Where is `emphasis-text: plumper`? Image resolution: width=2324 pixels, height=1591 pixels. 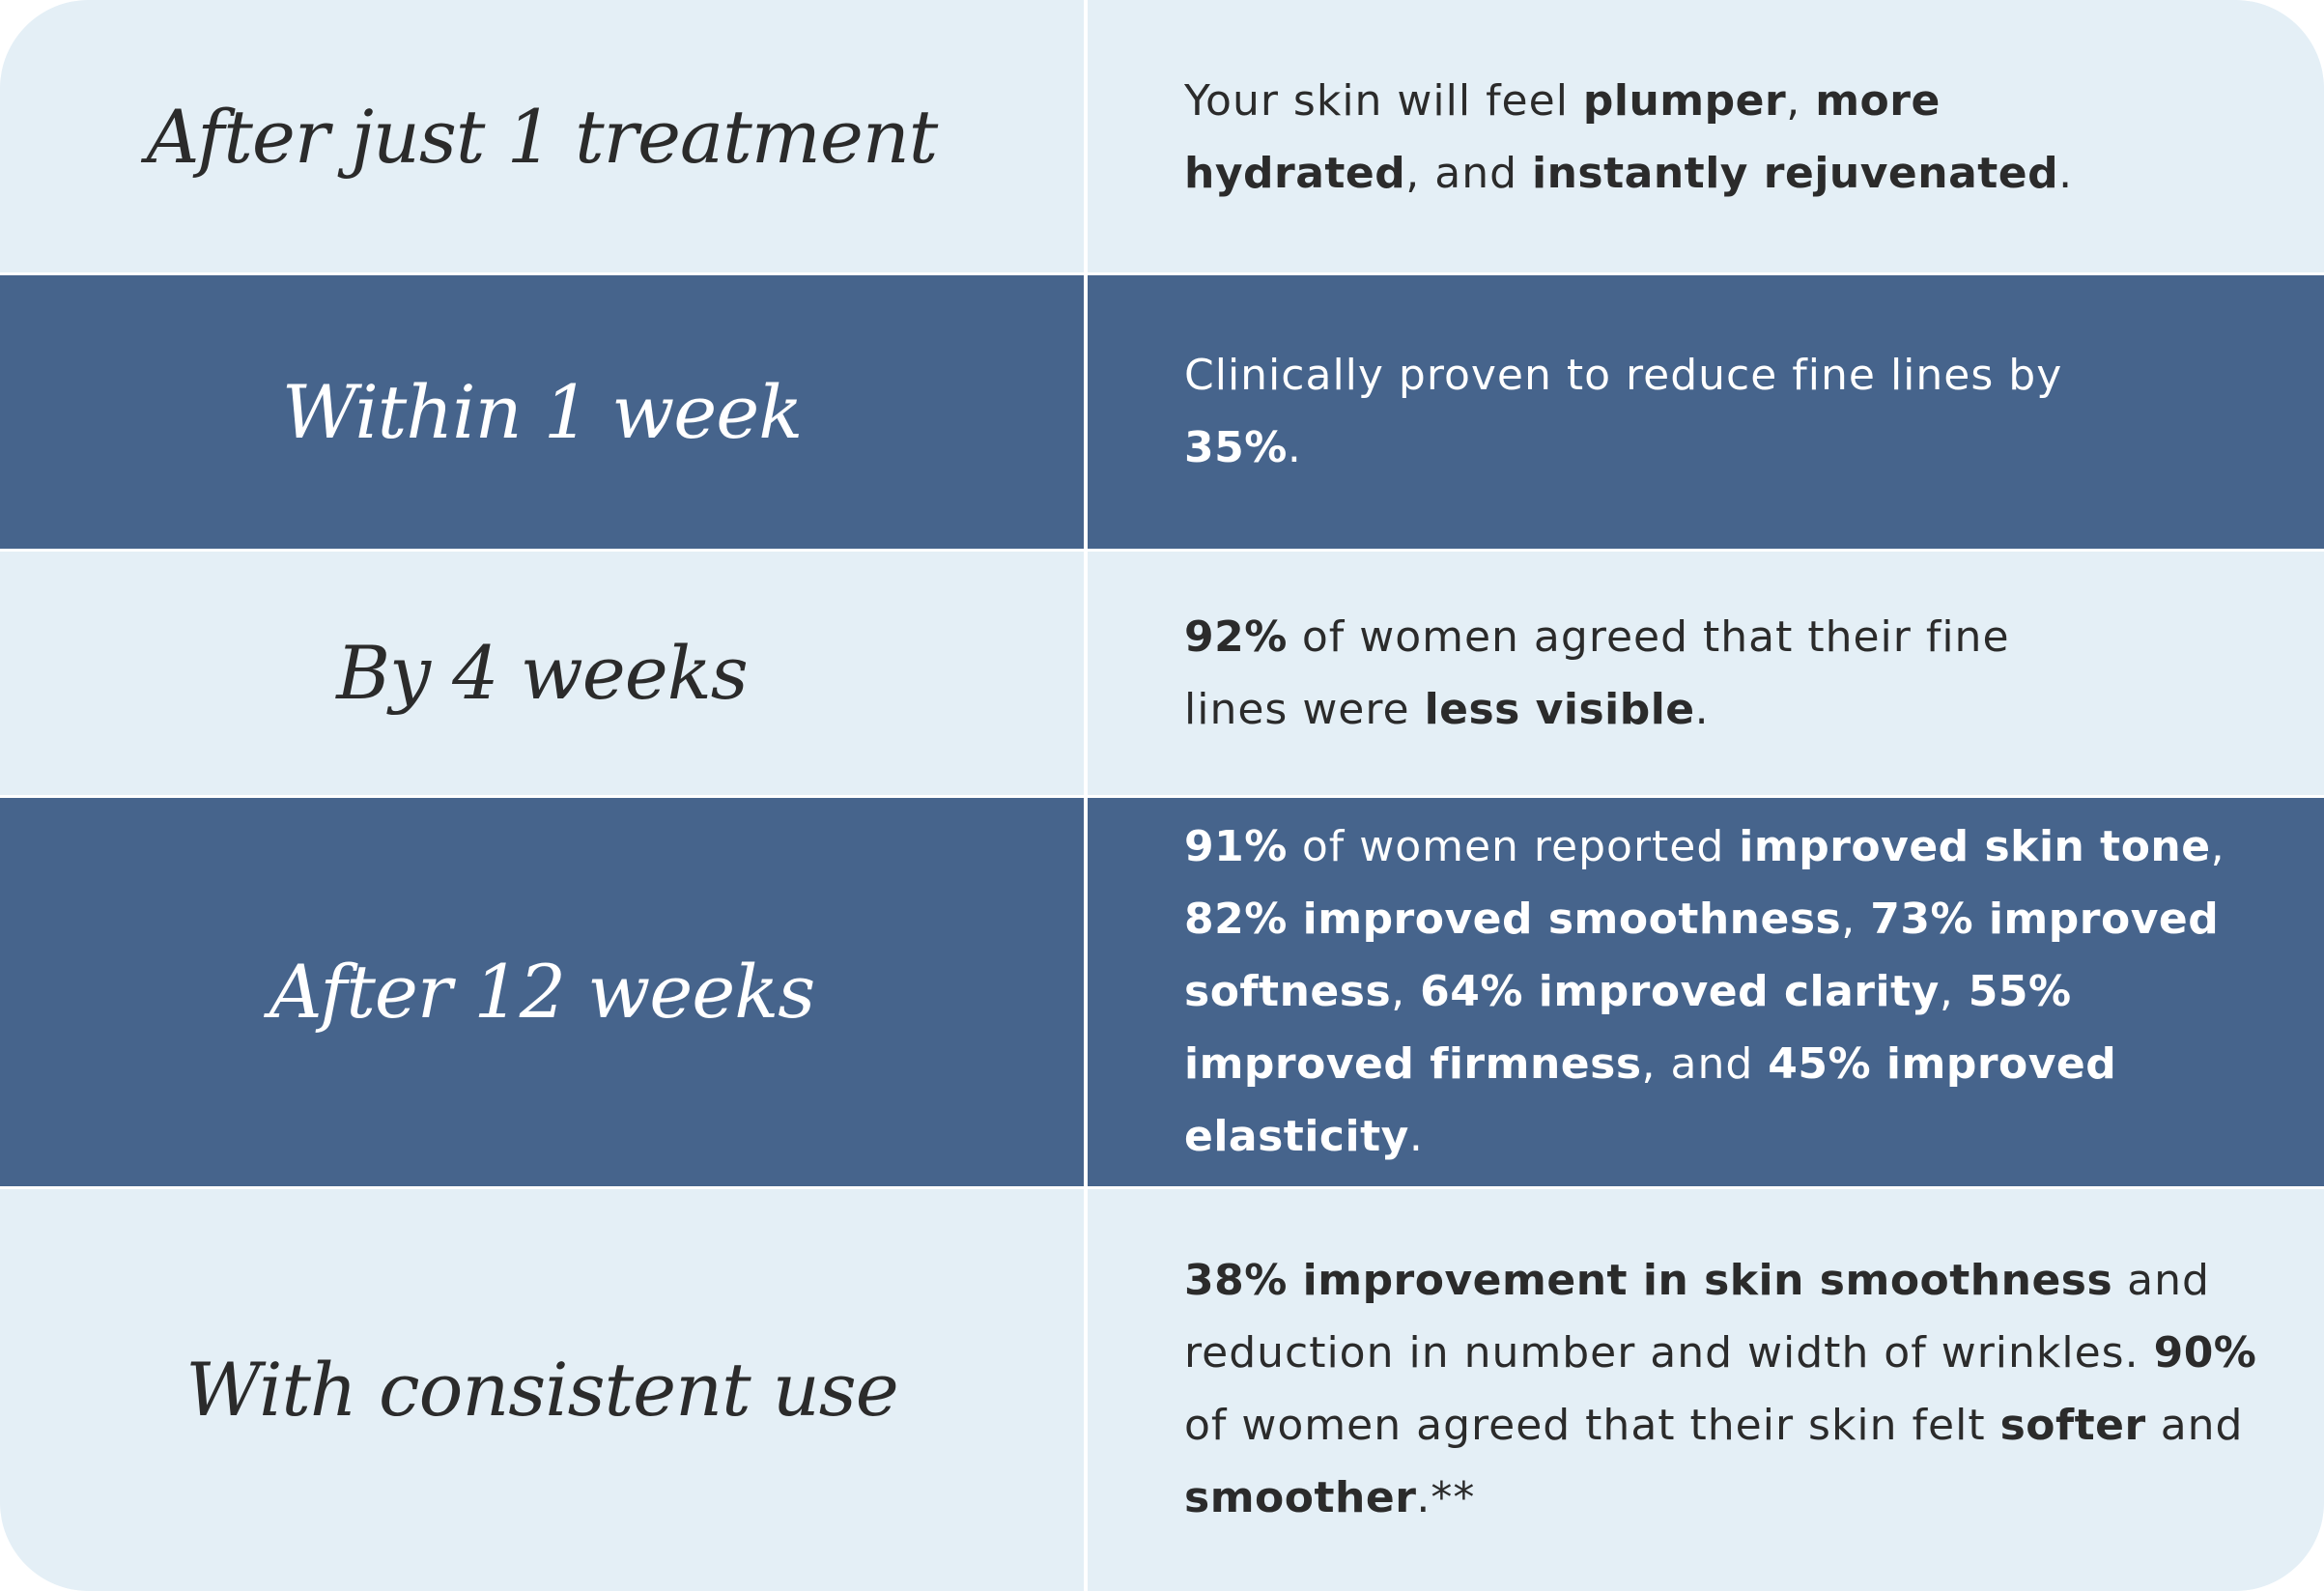 emphasis-text: plumper is located at coordinates (1684, 100).